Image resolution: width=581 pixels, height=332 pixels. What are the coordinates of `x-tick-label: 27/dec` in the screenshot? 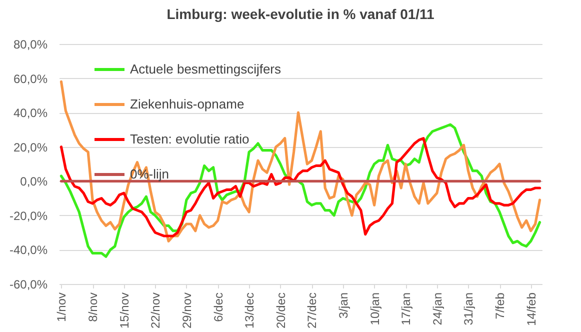 It's located at (312, 310).